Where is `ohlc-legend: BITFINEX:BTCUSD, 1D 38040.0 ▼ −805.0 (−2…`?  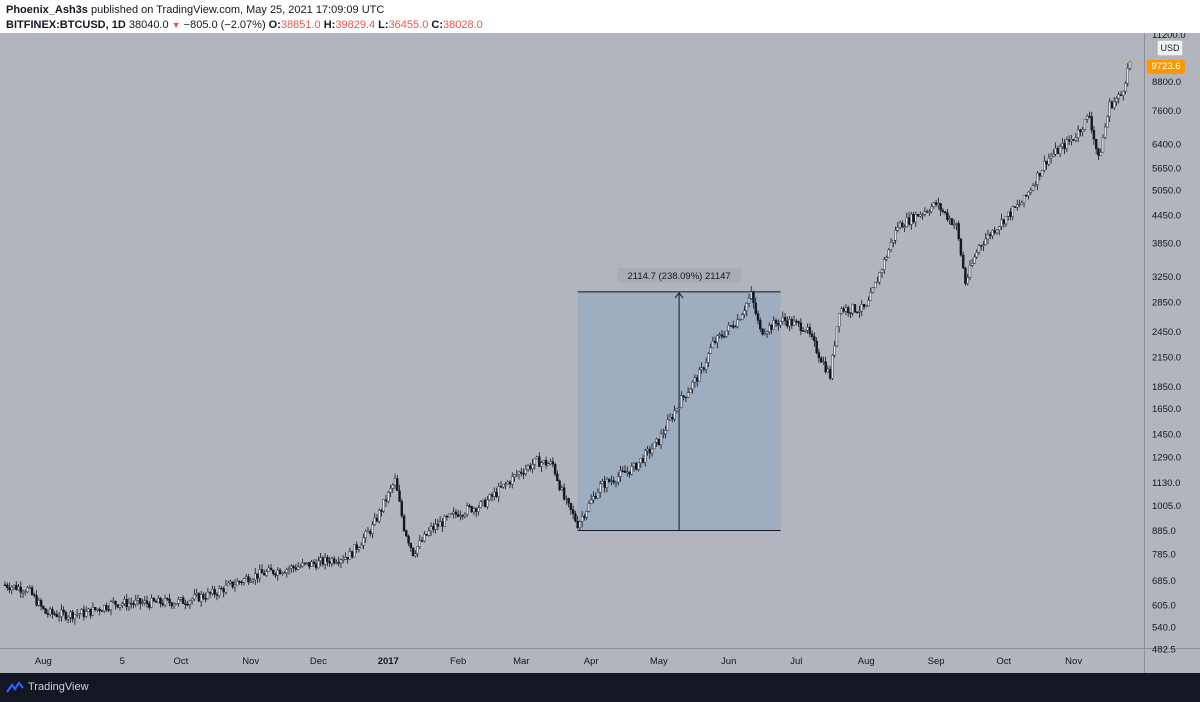 ohlc-legend: BITFINEX:BTCUSD, 1D 38040.0 ▼ −805.0 (−2… is located at coordinates (244, 25).